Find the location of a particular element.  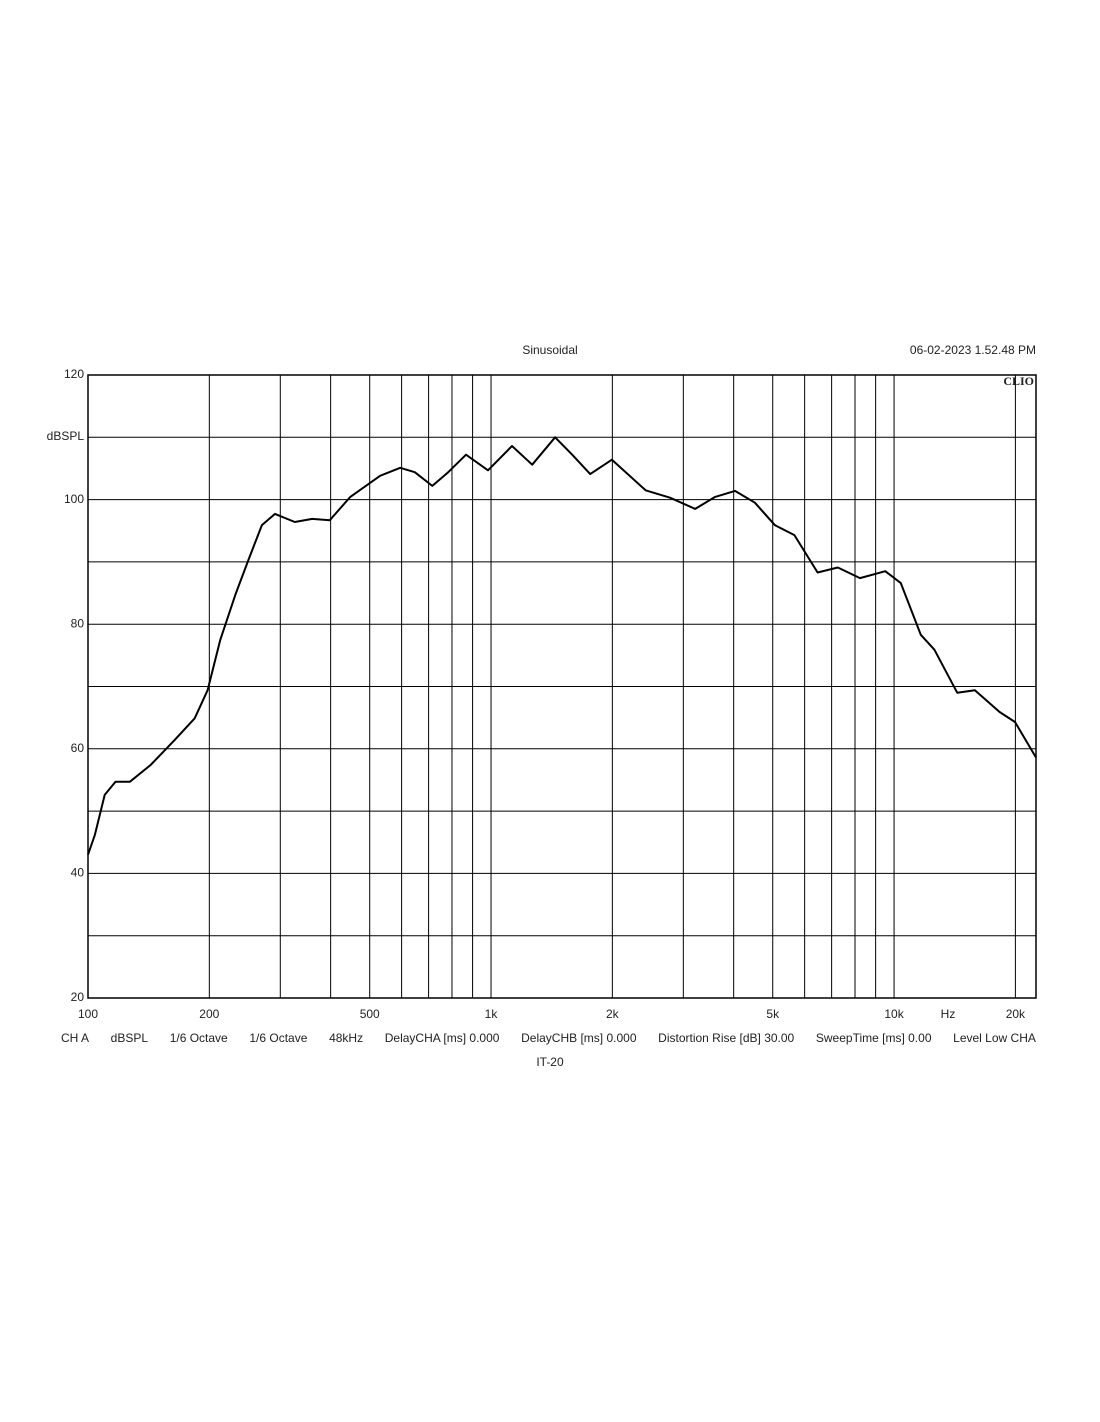

setting: SweepTime [ms] 0.00 is located at coordinates (873, 1038).